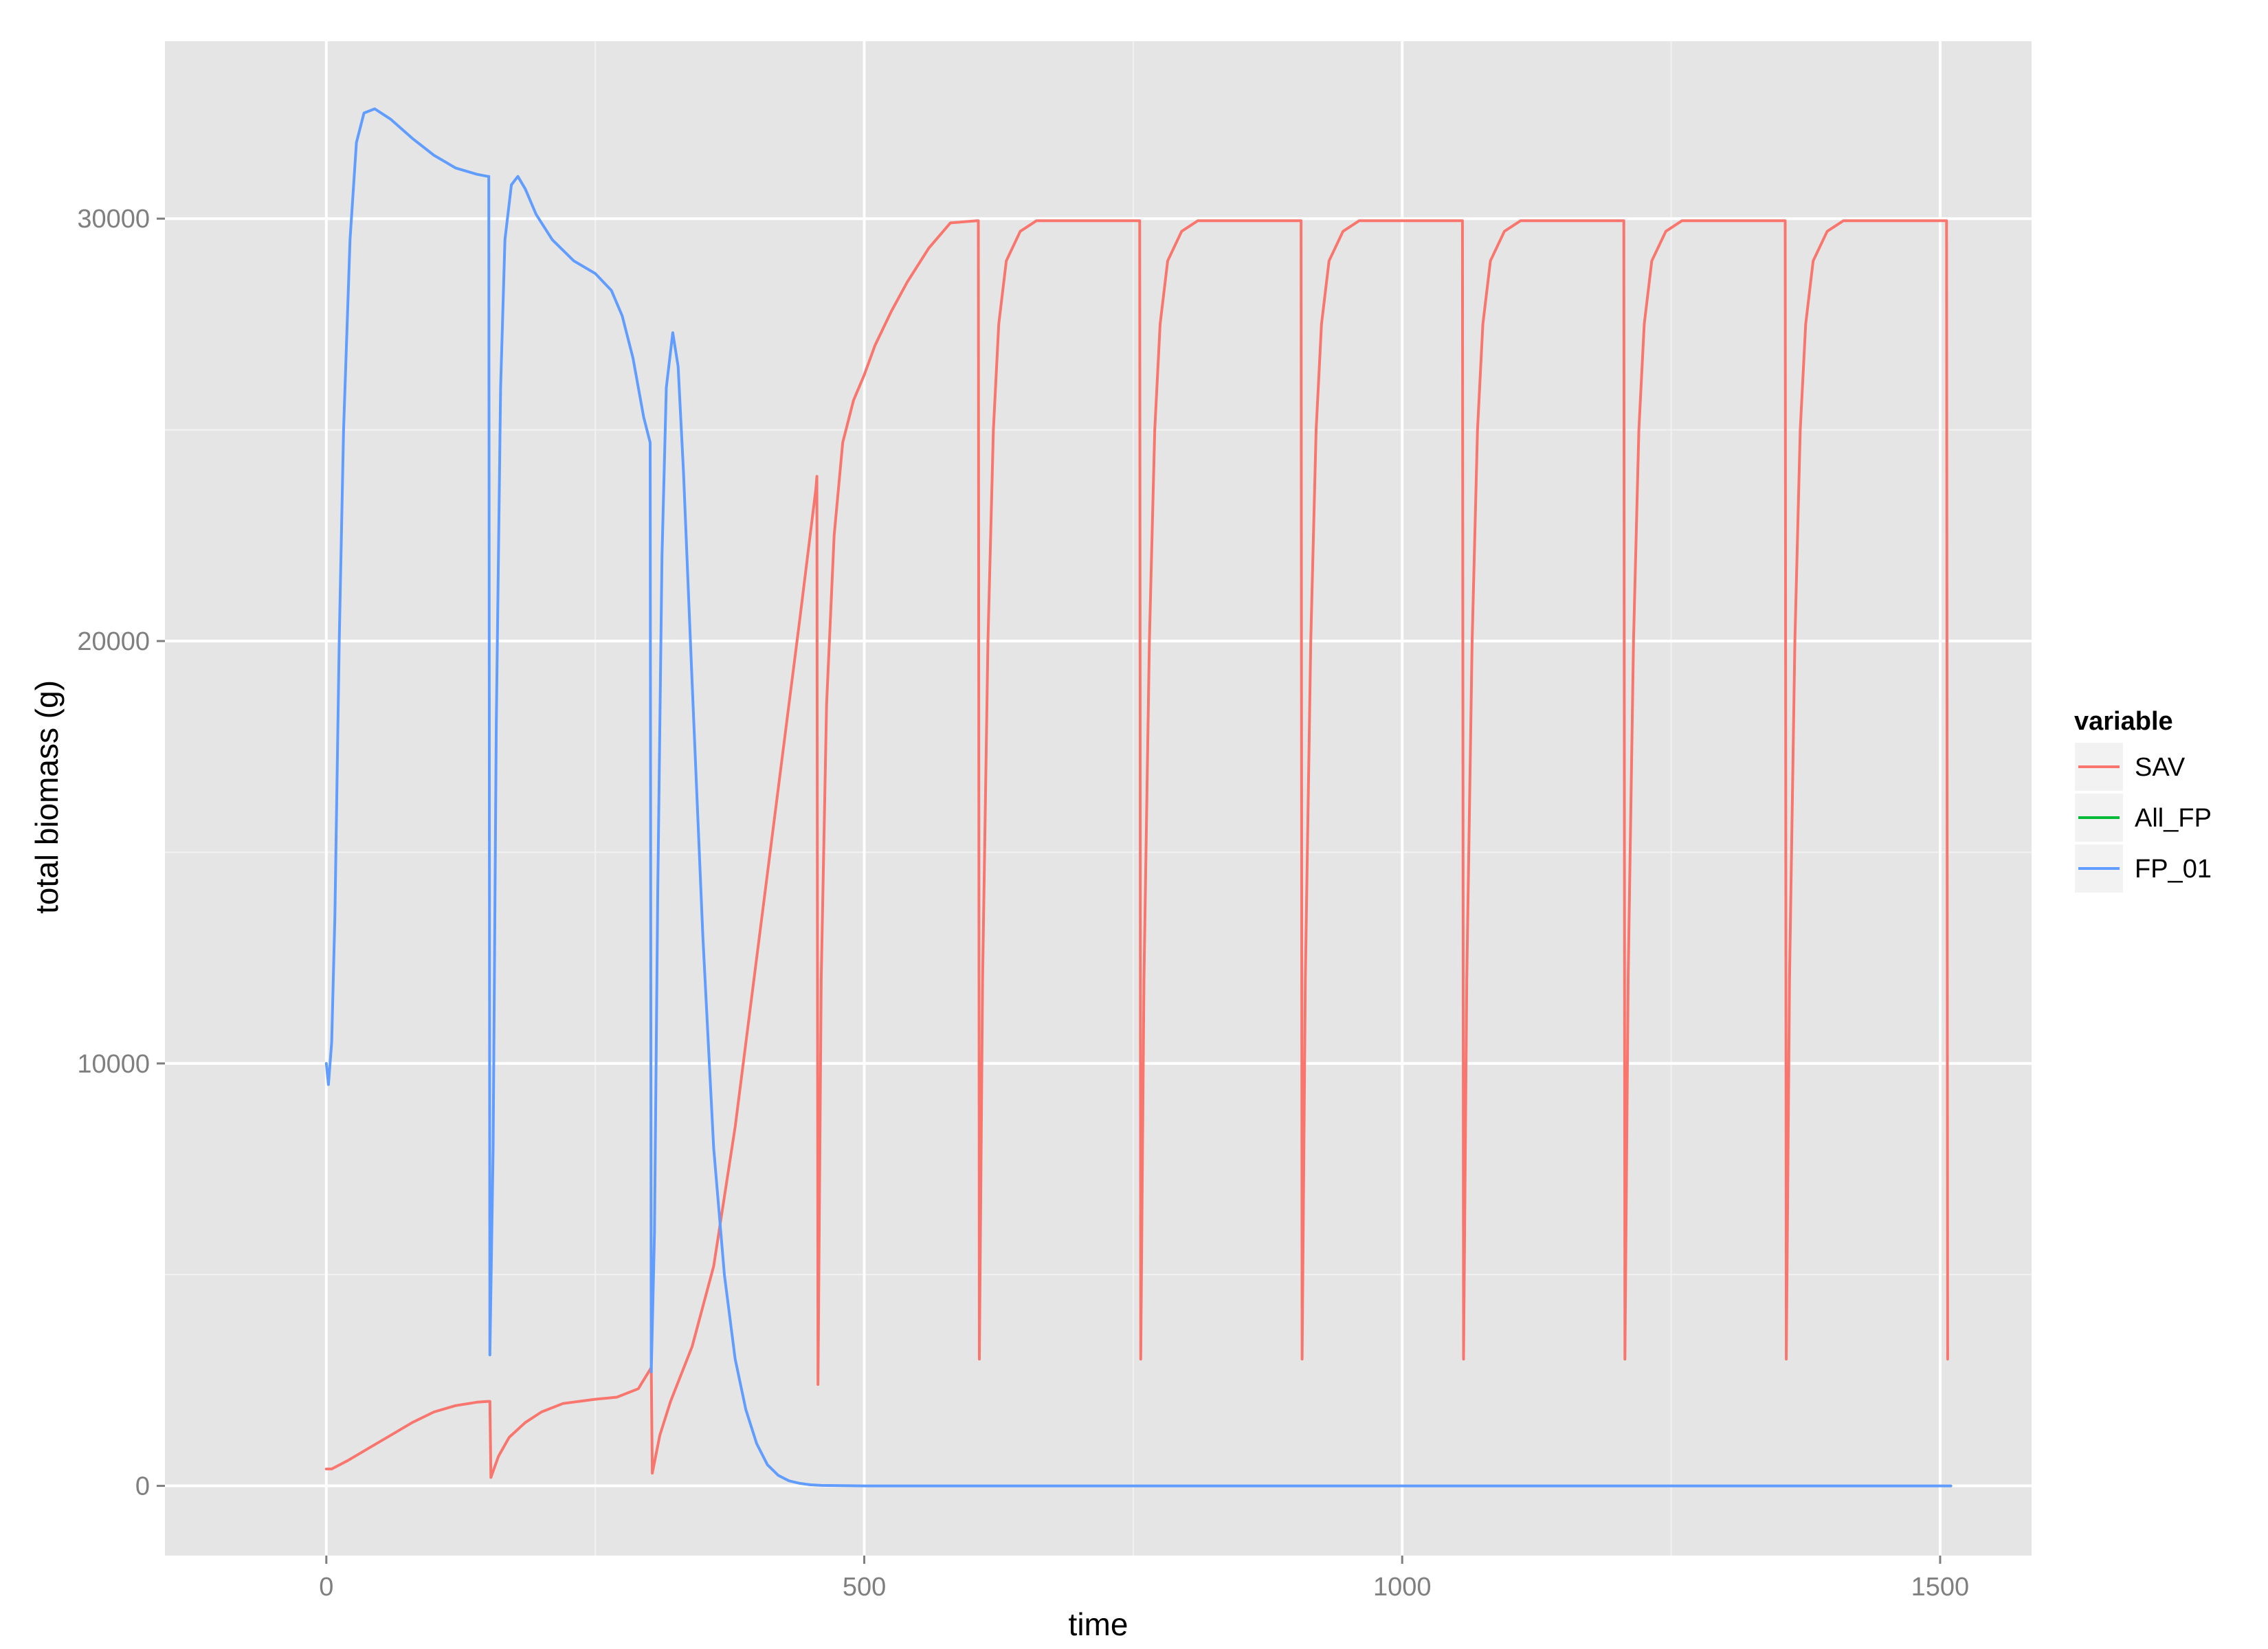 This screenshot has width=2268, height=1649. I want to click on x-axis-ticks: 0 500 1000 1500, so click(1144, 1579).